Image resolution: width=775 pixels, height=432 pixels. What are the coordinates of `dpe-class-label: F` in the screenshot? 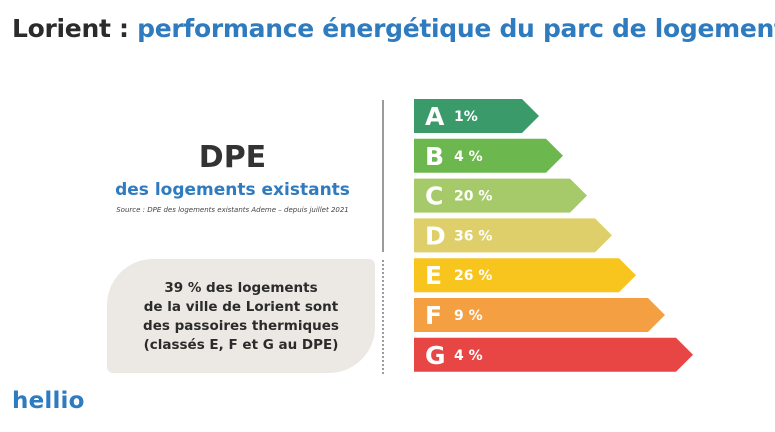 It's located at (433, 315).